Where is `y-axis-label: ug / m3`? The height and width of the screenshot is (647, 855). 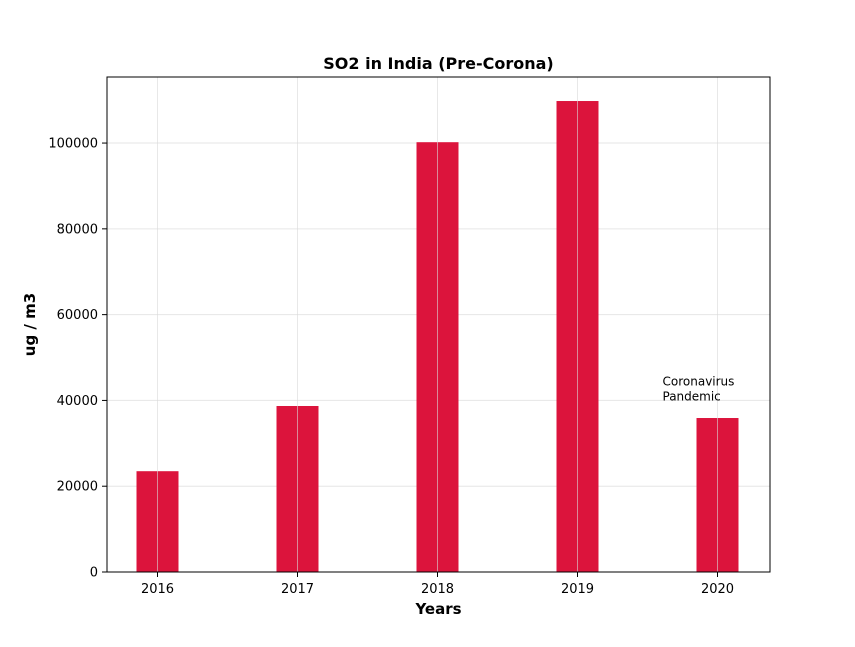
y-axis-label: ug / m3 is located at coordinates (30, 324).